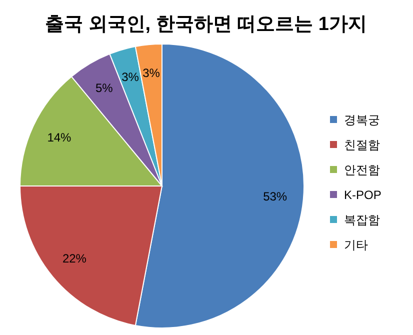  What do you see at coordinates (356, 245) in the screenshot?
I see `legend-label: 기타` at bounding box center [356, 245].